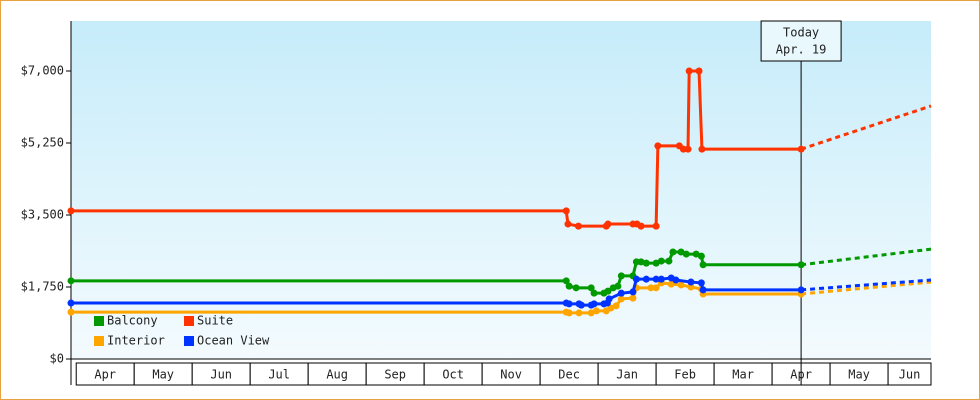  I want to click on legend-label: Interior, so click(136, 341).